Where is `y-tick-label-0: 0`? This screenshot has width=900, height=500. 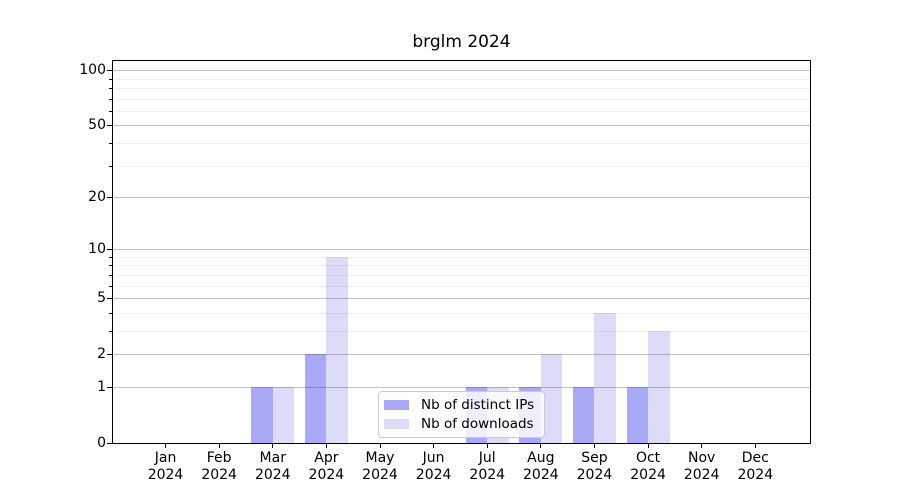
y-tick-label-0: 0 is located at coordinates (101, 442).